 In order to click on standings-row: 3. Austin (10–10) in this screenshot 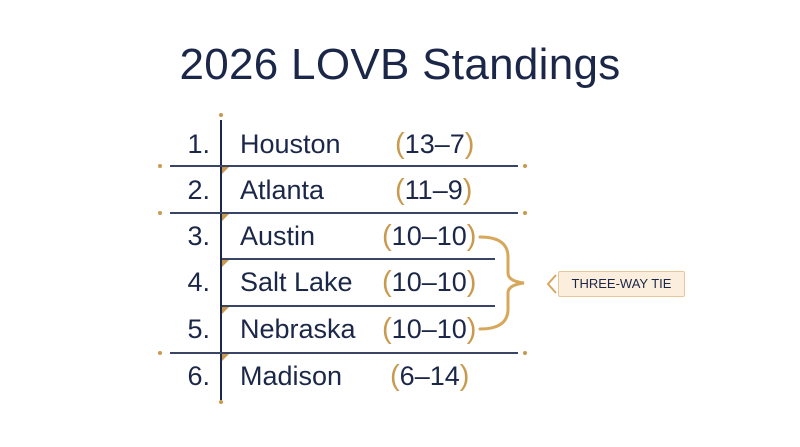, I will do `click(400, 236)`.